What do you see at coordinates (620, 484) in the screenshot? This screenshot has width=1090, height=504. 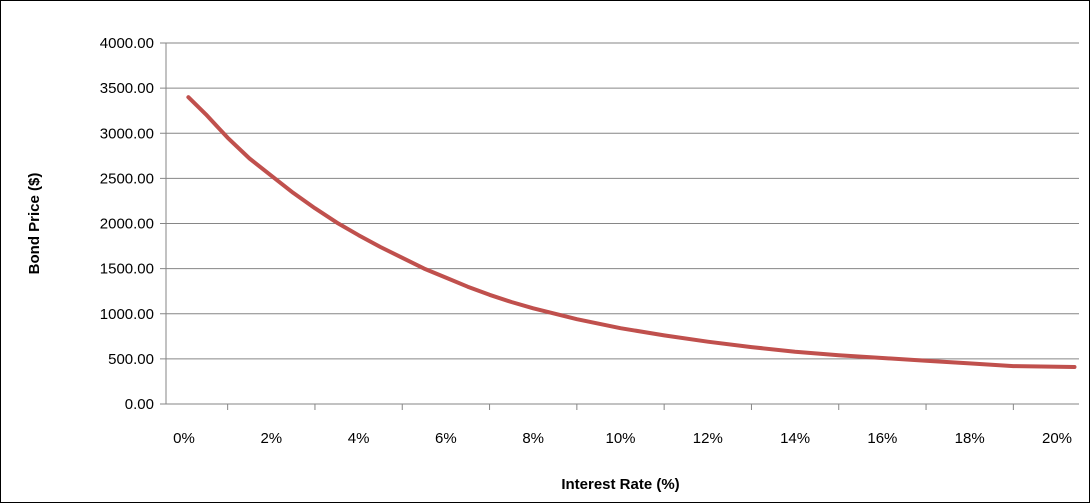 I see `x-axis-title: Interest Rate (%)` at bounding box center [620, 484].